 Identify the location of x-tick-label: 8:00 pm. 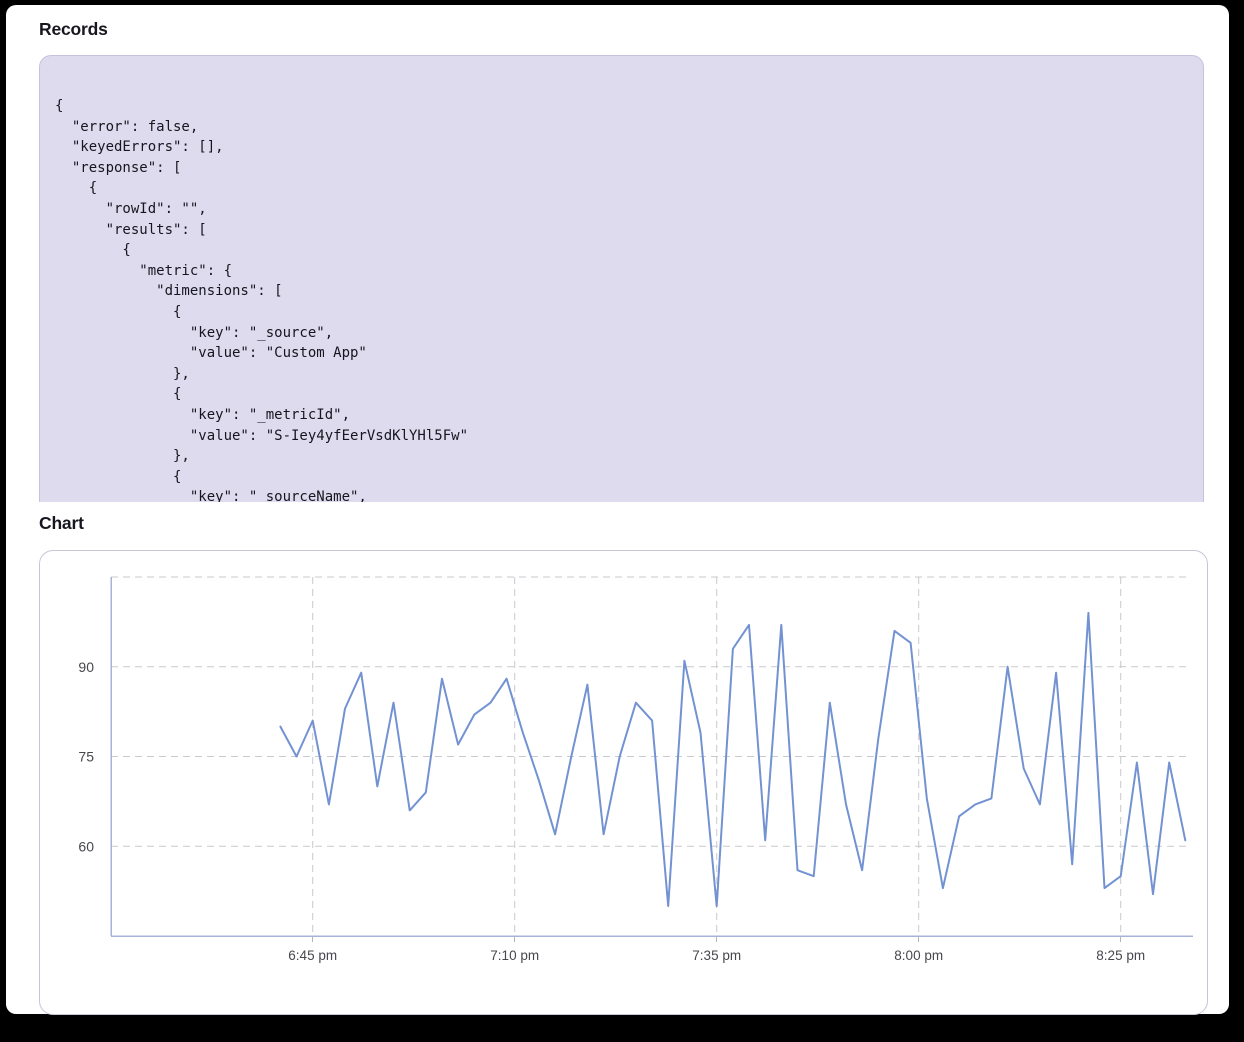
(918, 955).